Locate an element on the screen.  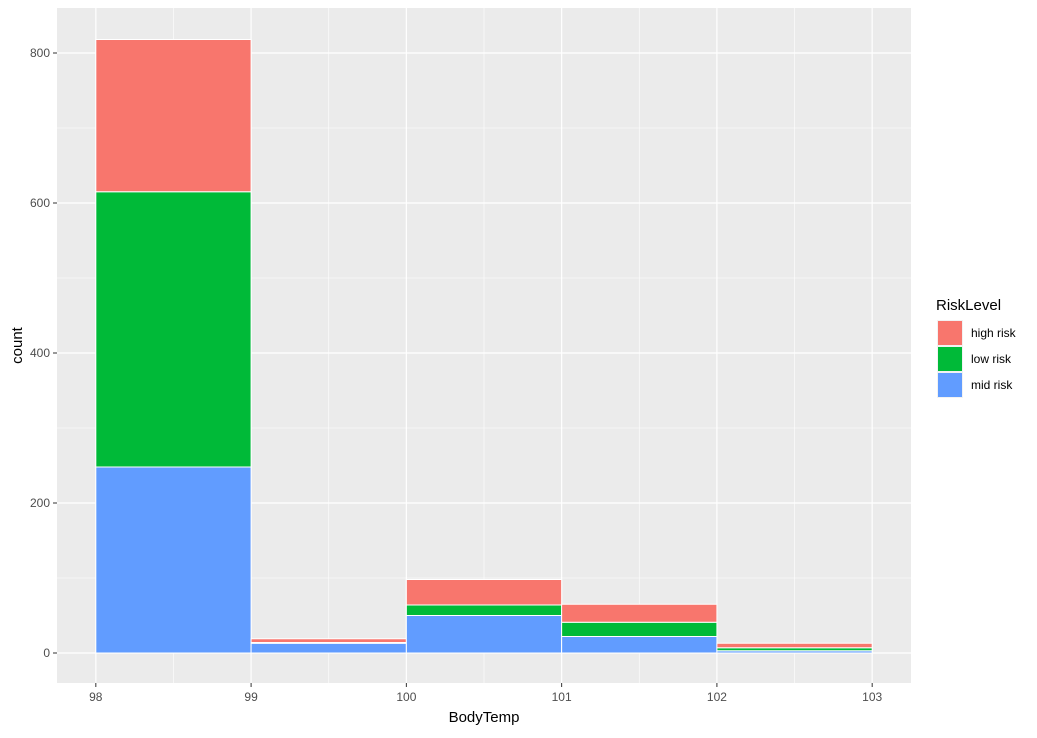
legend-swatch-mid-risk is located at coordinates (950, 385).